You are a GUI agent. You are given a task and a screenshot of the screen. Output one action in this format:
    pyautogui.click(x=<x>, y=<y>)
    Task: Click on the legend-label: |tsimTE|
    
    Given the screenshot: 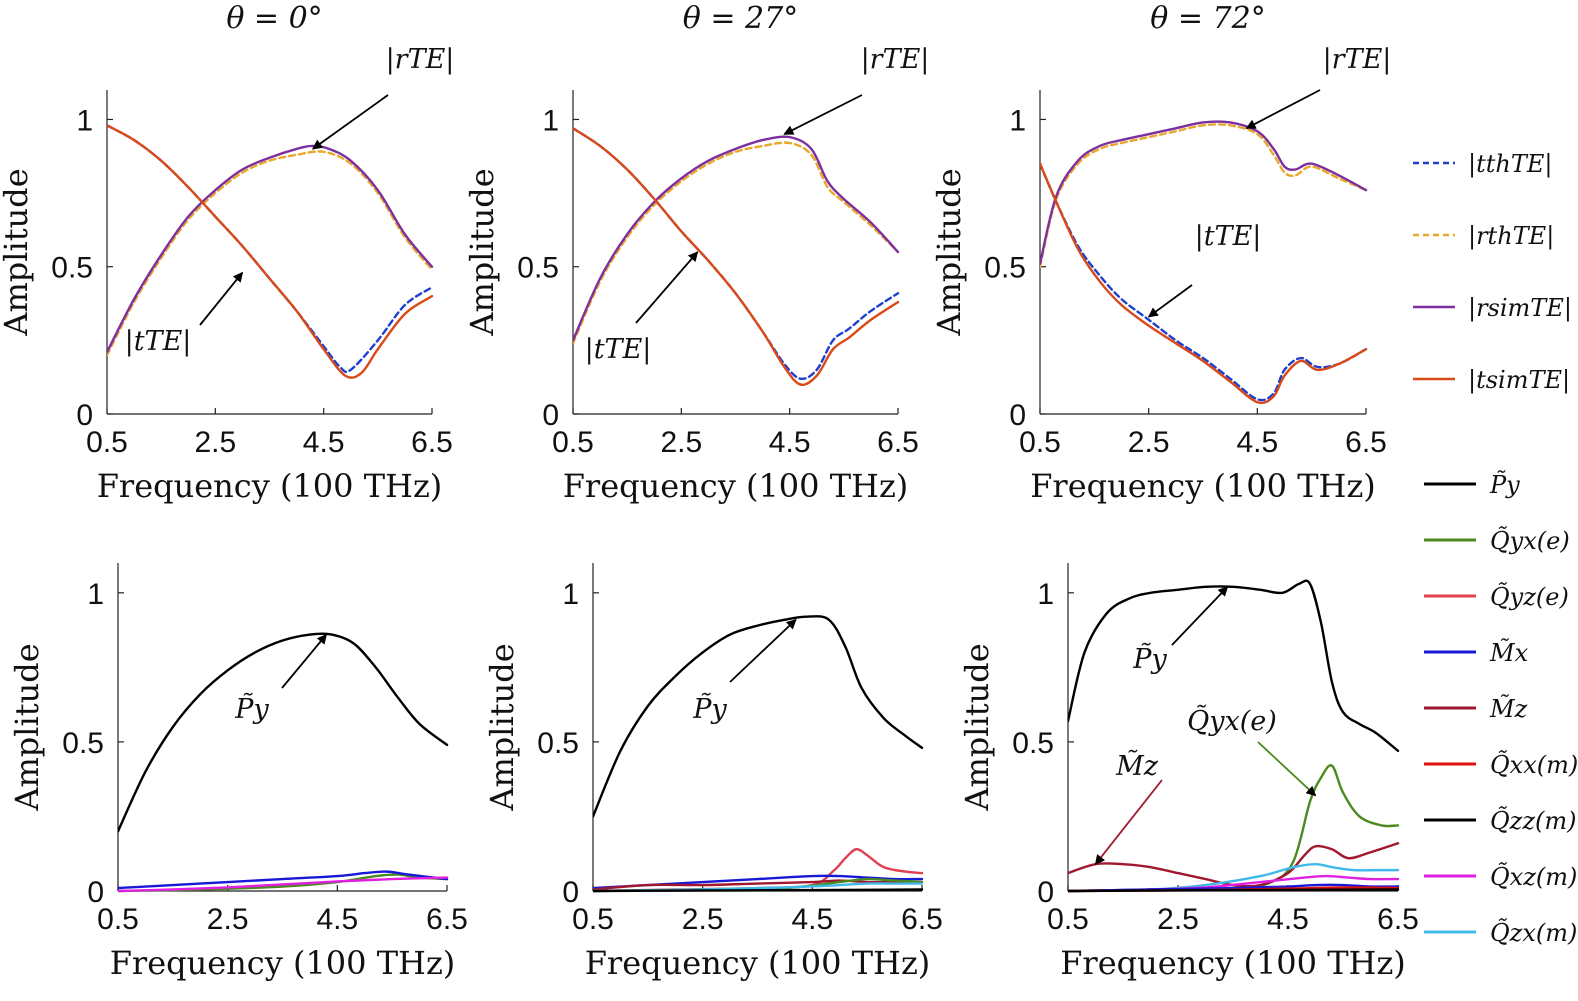 What is the action you would take?
    pyautogui.click(x=1519, y=380)
    